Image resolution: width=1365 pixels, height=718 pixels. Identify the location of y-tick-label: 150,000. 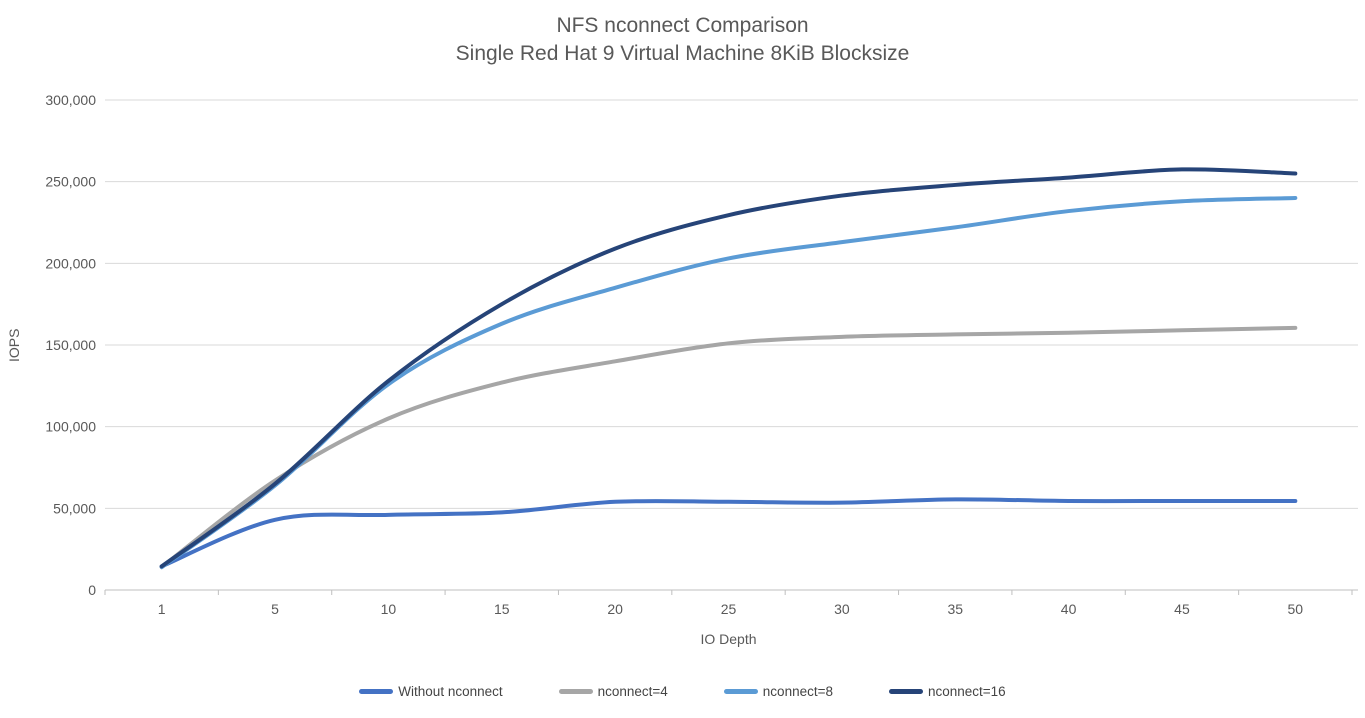
(70, 345).